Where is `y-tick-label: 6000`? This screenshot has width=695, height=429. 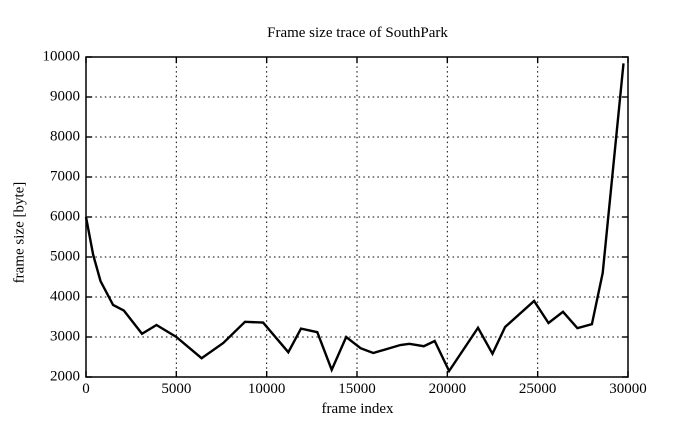 y-tick-label: 6000 is located at coordinates (65, 216).